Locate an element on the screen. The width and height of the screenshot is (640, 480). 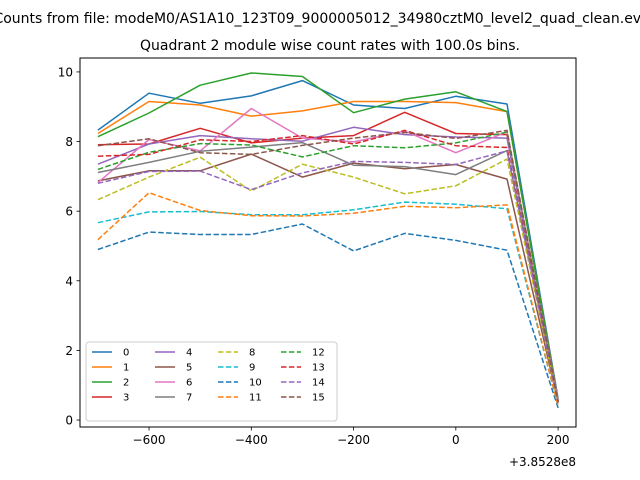
x-tick-label: −600 is located at coordinates (149, 440).